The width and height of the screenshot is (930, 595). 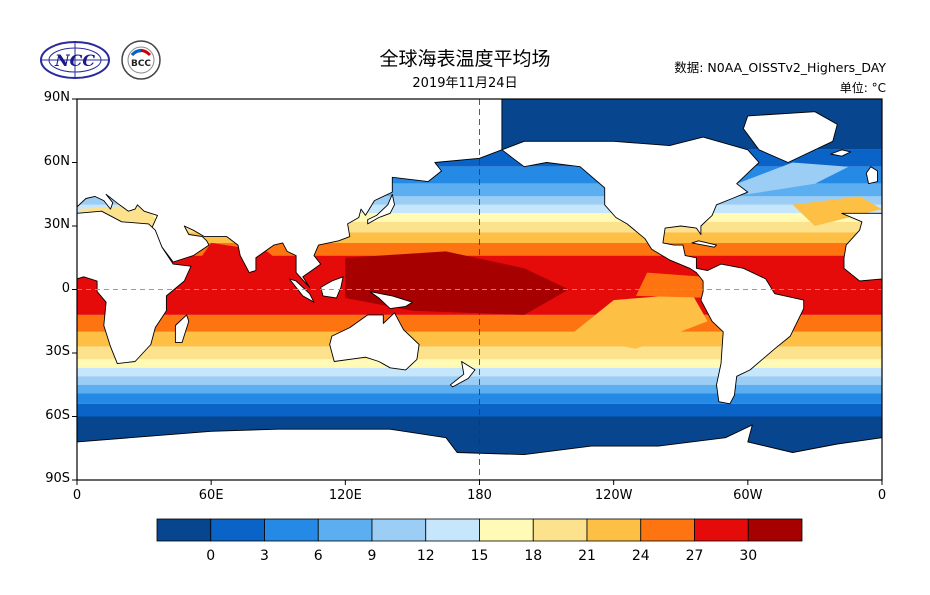 What do you see at coordinates (748, 495) in the screenshot?
I see `lon-label: 60W` at bounding box center [748, 495].